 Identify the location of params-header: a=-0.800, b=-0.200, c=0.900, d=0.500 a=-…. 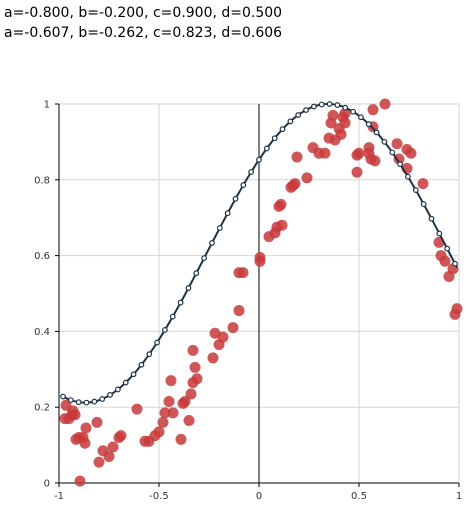
(143, 23).